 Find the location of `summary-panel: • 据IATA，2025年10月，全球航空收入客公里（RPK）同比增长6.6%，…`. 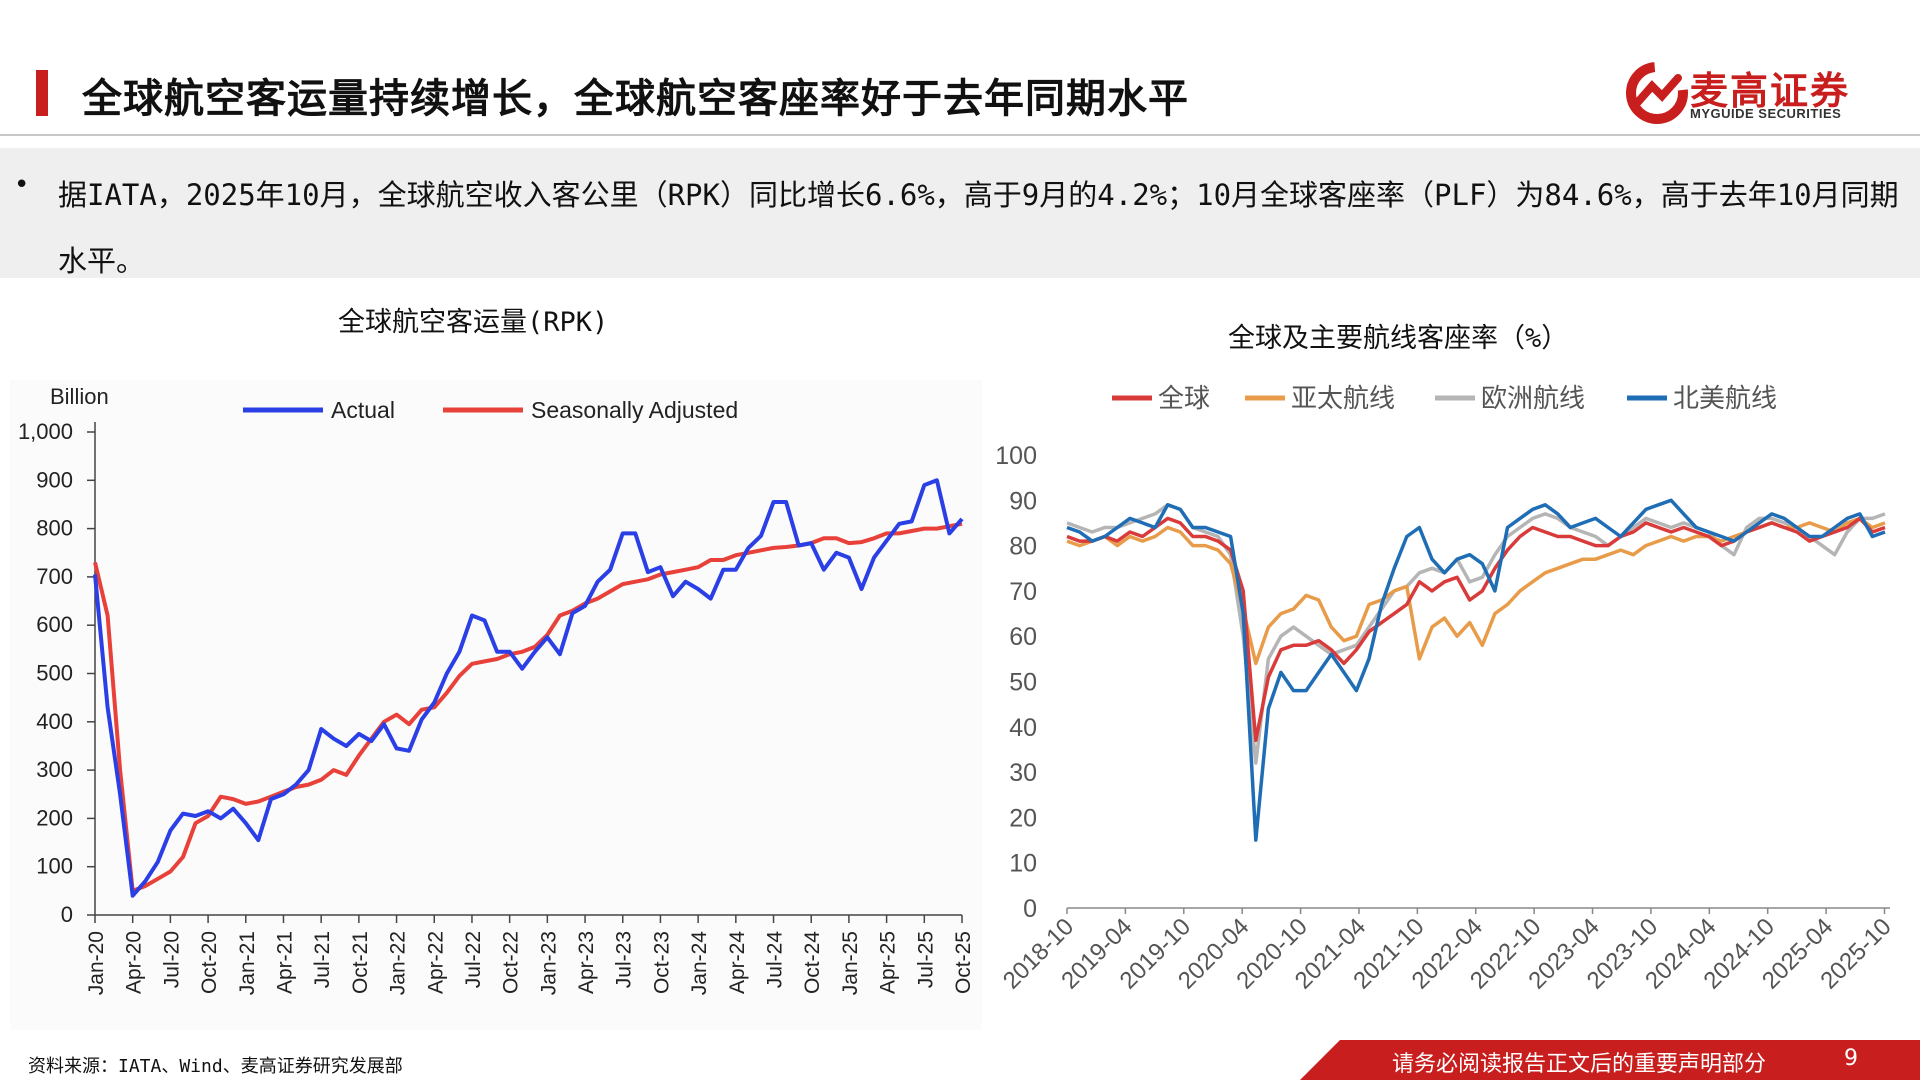

summary-panel: • 据IATA，2025年10月，全球航空收入客公里（RPK）同比增长6.6%，… is located at coordinates (960, 213).